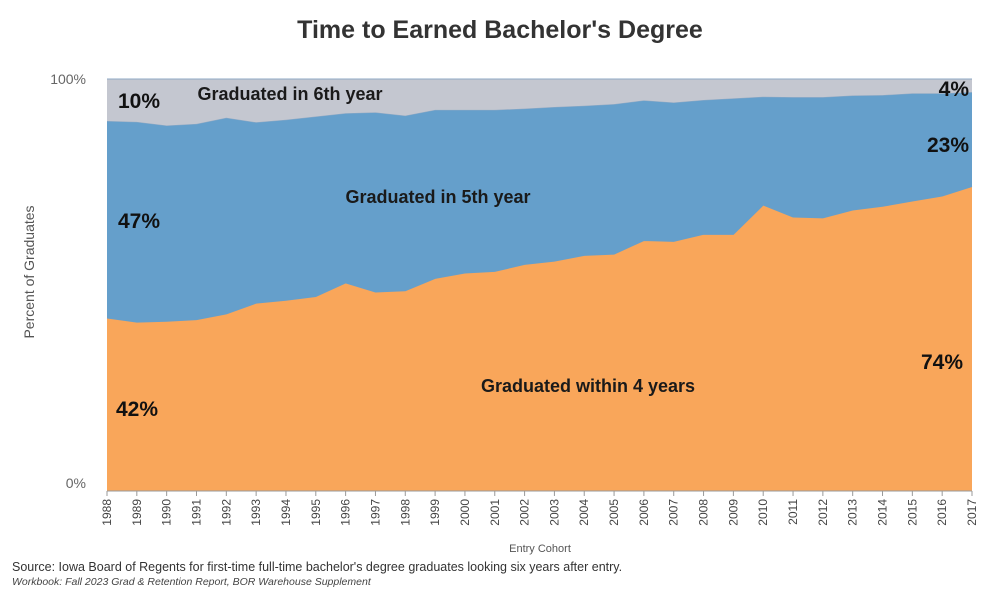  What do you see at coordinates (465, 512) in the screenshot?
I see `x-tick-label: 2000` at bounding box center [465, 512].